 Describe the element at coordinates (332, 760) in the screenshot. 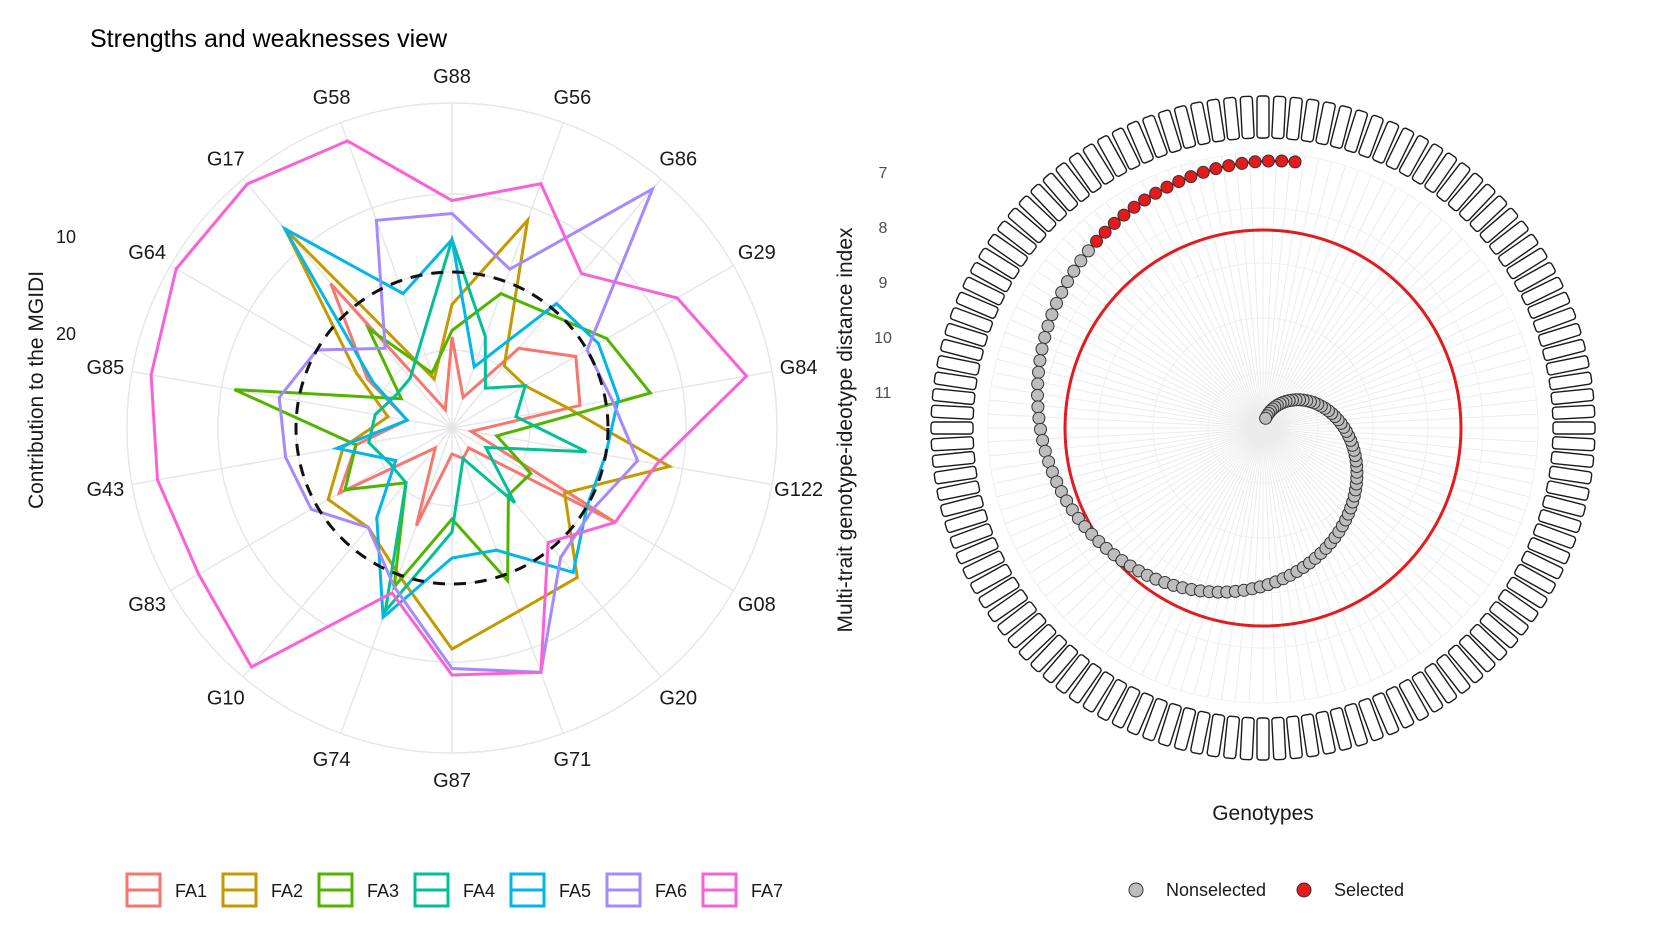

I see `radar-category-label: G74` at that location.